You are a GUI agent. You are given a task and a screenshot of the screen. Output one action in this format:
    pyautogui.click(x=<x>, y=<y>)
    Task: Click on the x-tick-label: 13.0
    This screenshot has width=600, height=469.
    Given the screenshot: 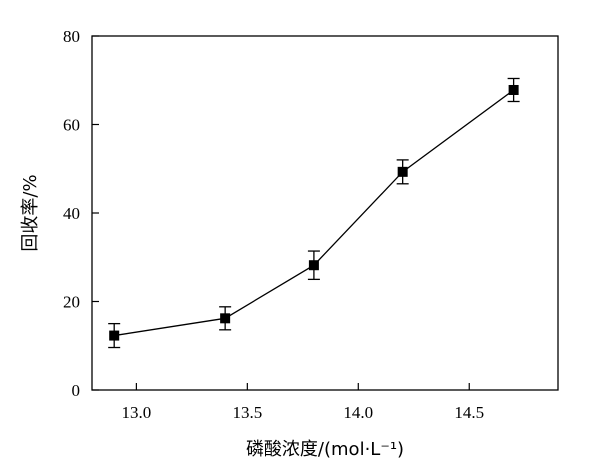 What is the action you would take?
    pyautogui.click(x=137, y=412)
    